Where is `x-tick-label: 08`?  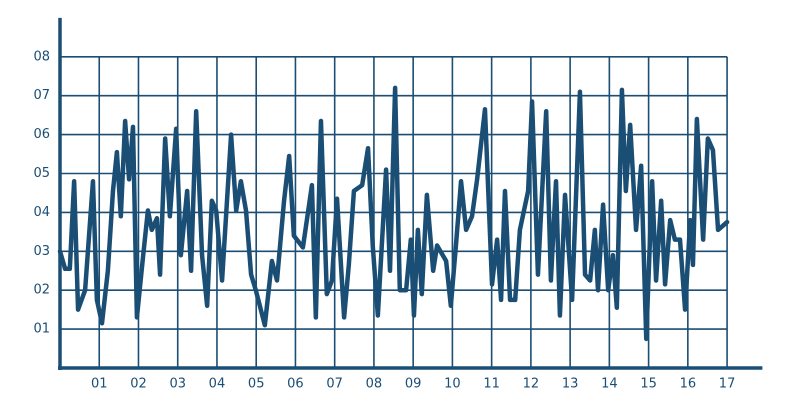 x-tick-label: 08 is located at coordinates (374, 384).